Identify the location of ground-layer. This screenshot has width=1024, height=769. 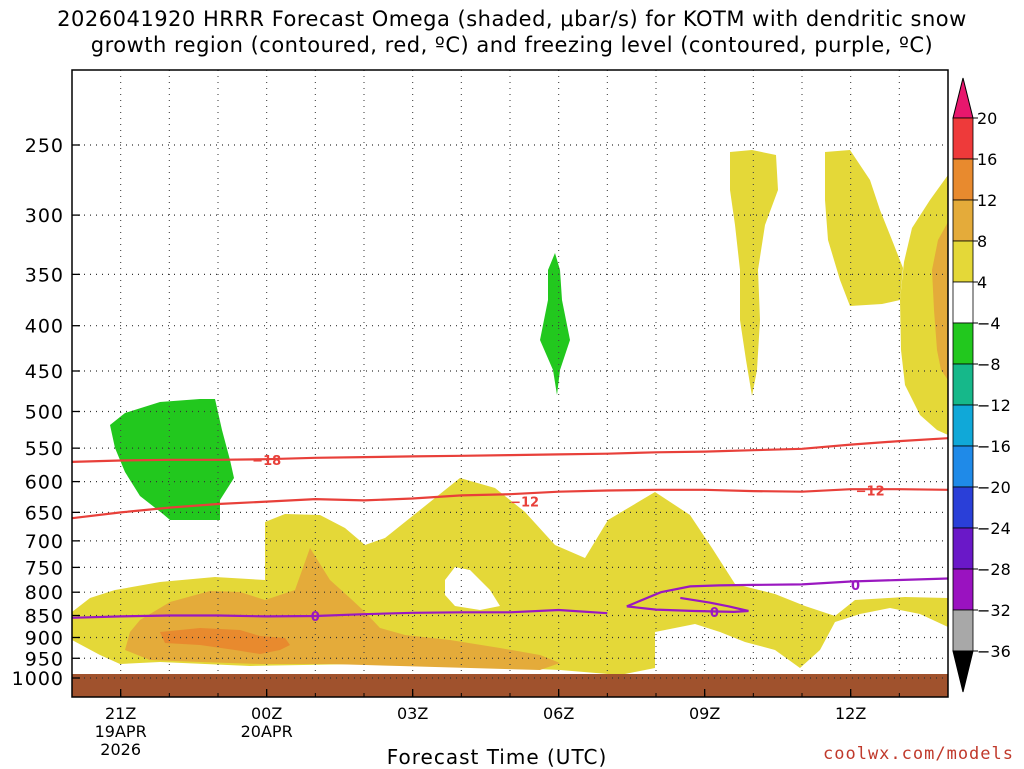
(510, 685).